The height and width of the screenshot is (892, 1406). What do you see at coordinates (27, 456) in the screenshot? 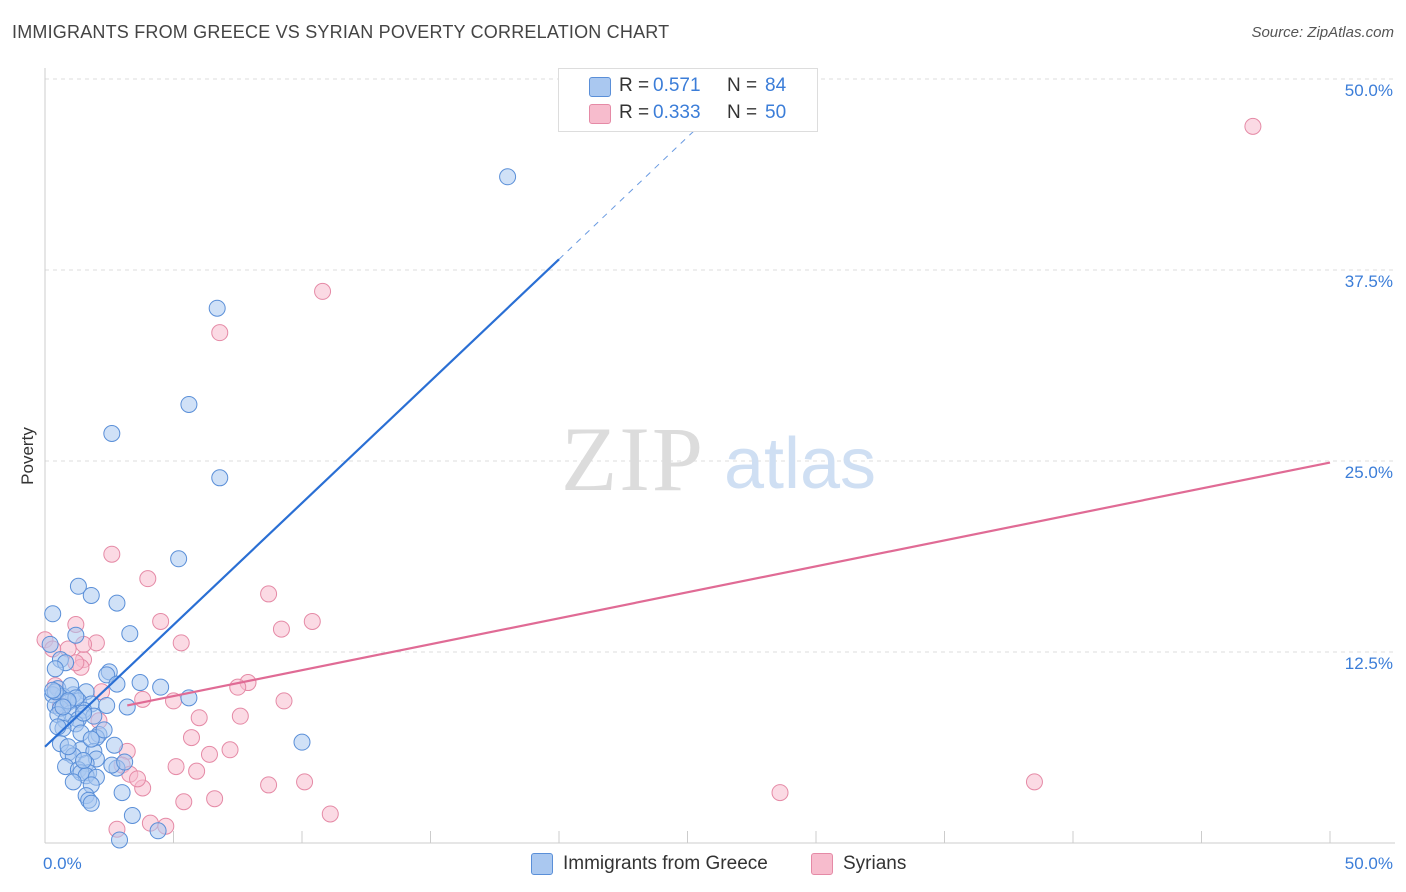
I see `y-axis-label: Poverty` at bounding box center [27, 456].